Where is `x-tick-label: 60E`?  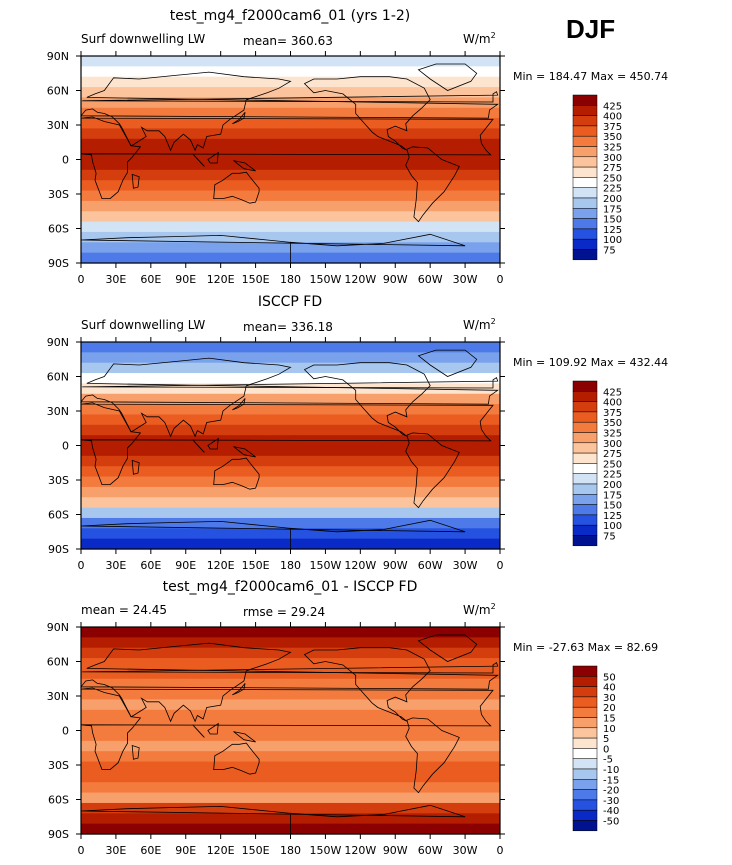 x-tick-label: 60E is located at coordinates (150, 850).